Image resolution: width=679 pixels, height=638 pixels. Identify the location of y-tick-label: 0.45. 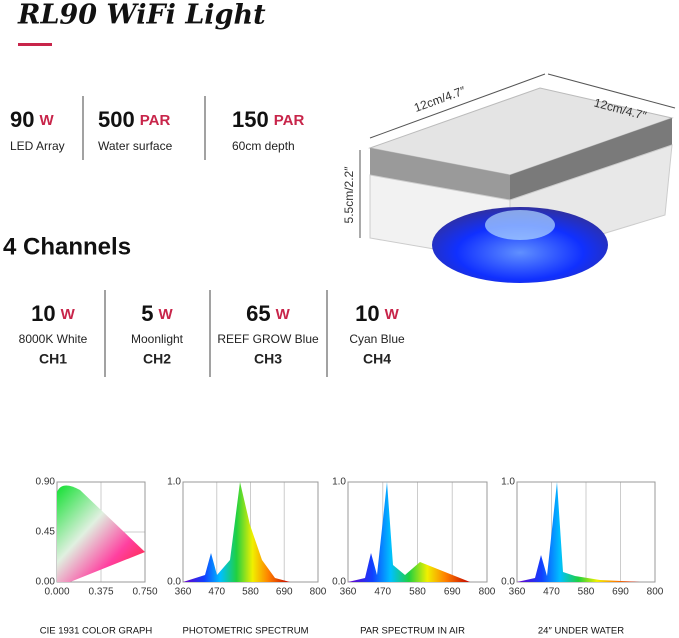
(46, 532).